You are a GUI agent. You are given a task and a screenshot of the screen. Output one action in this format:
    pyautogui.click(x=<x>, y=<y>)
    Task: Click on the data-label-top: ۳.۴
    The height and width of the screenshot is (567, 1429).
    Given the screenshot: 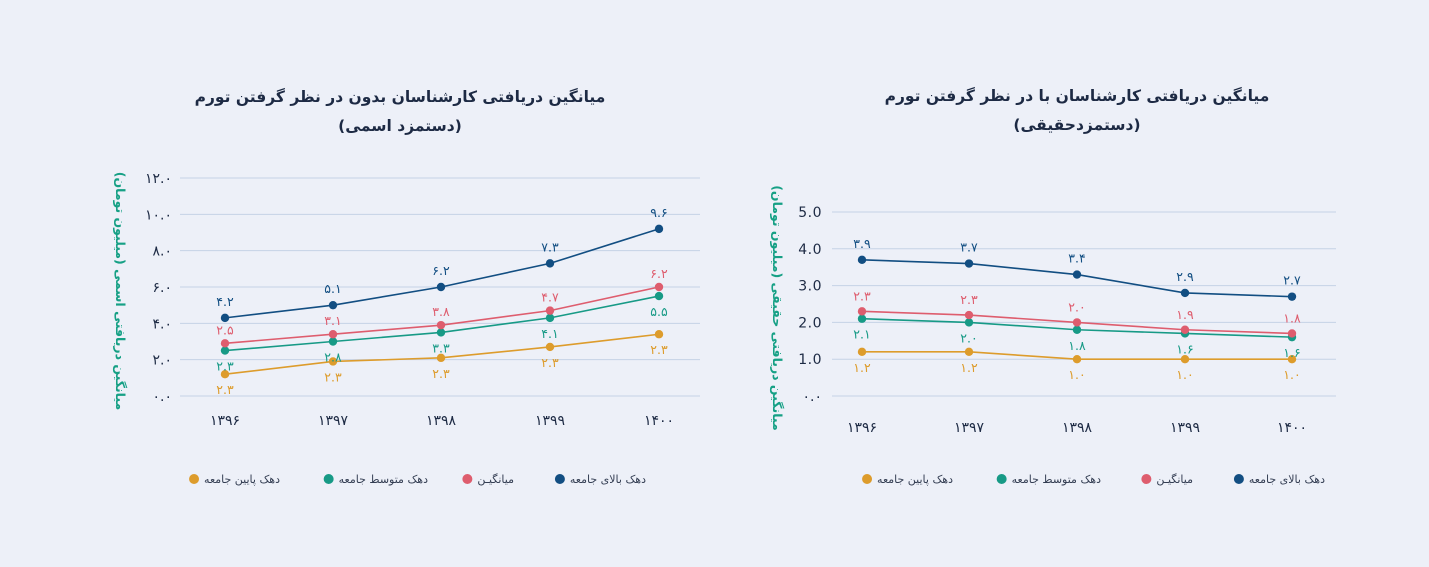 What is the action you would take?
    pyautogui.click(x=1076, y=258)
    